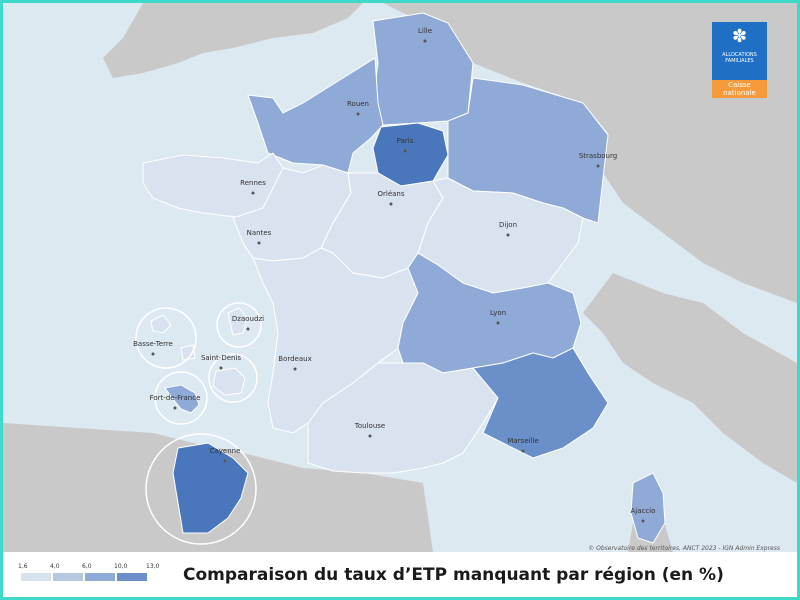 The height and width of the screenshot is (600, 800). What do you see at coordinates (739, 36) in the screenshot?
I see `family-icon: ✽` at bounding box center [739, 36].